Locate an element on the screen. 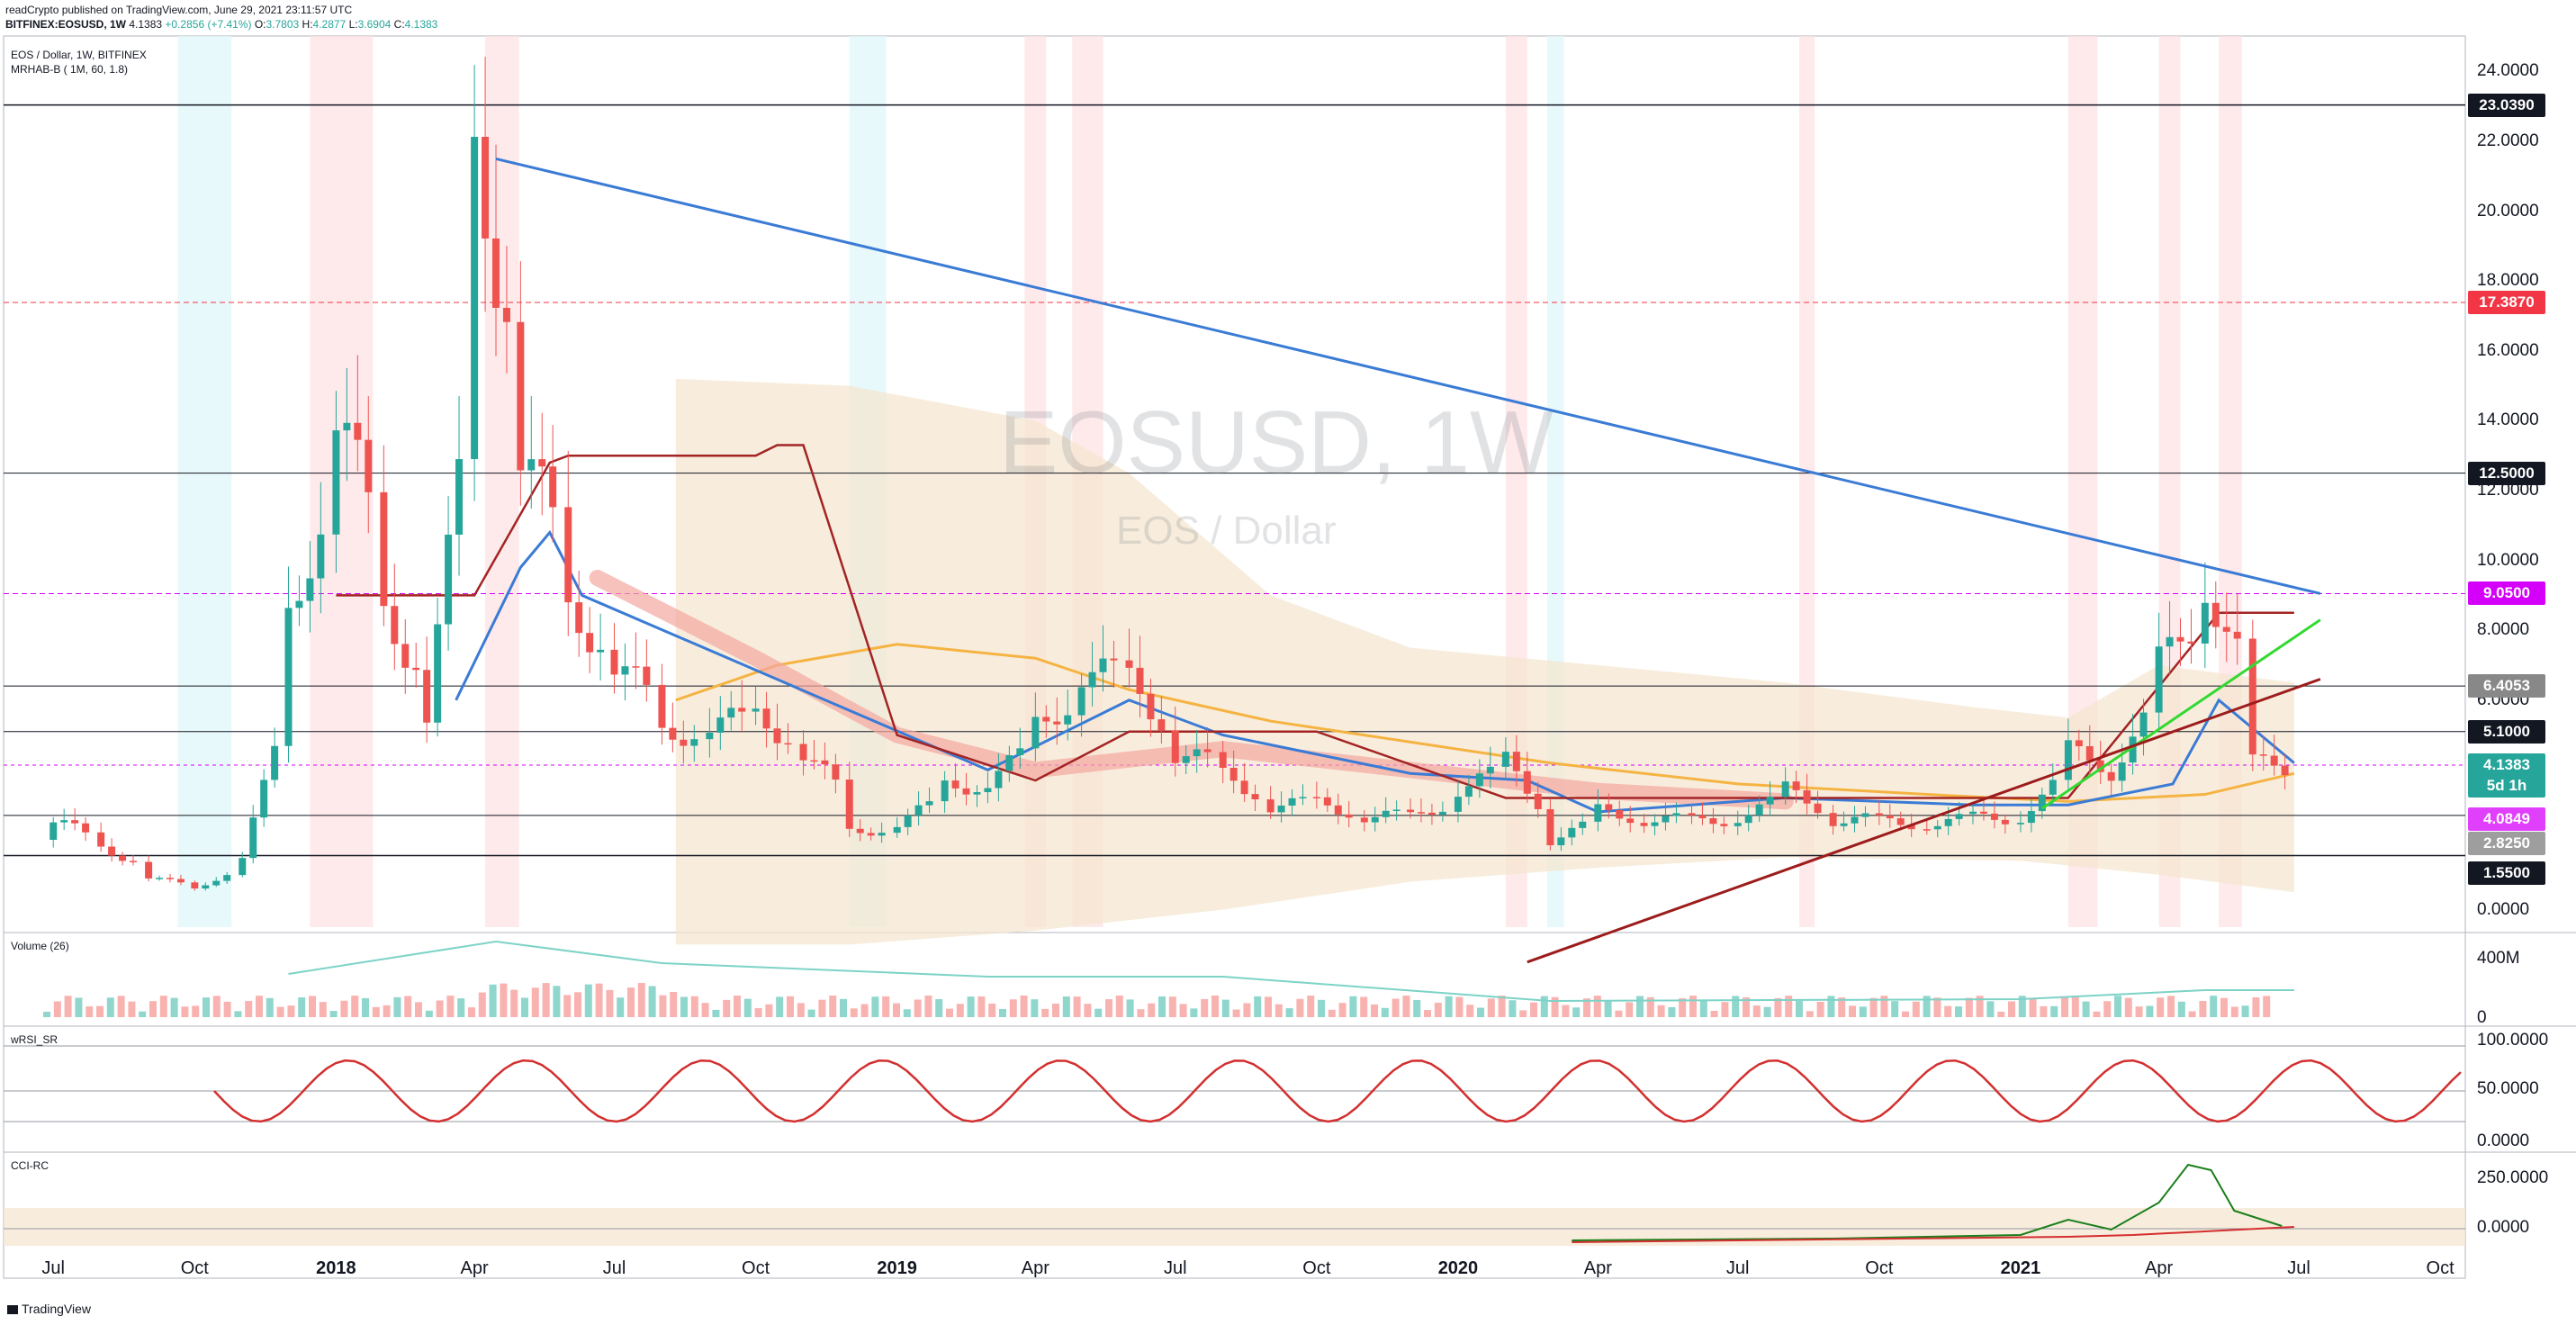  trendline-darkred is located at coordinates (1924, 821).